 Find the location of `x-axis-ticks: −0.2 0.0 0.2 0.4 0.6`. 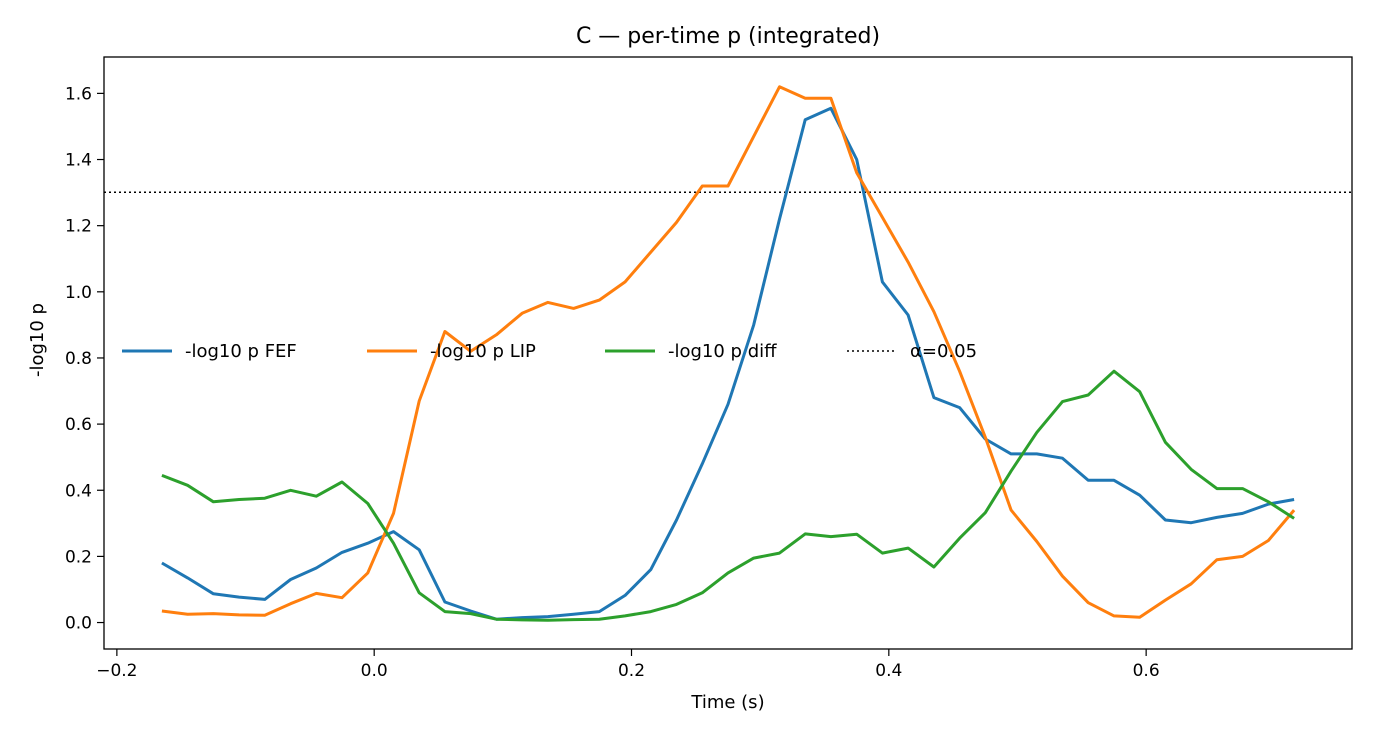

x-axis-ticks: −0.2 0.0 0.2 0.4 0.6 is located at coordinates (628, 665).